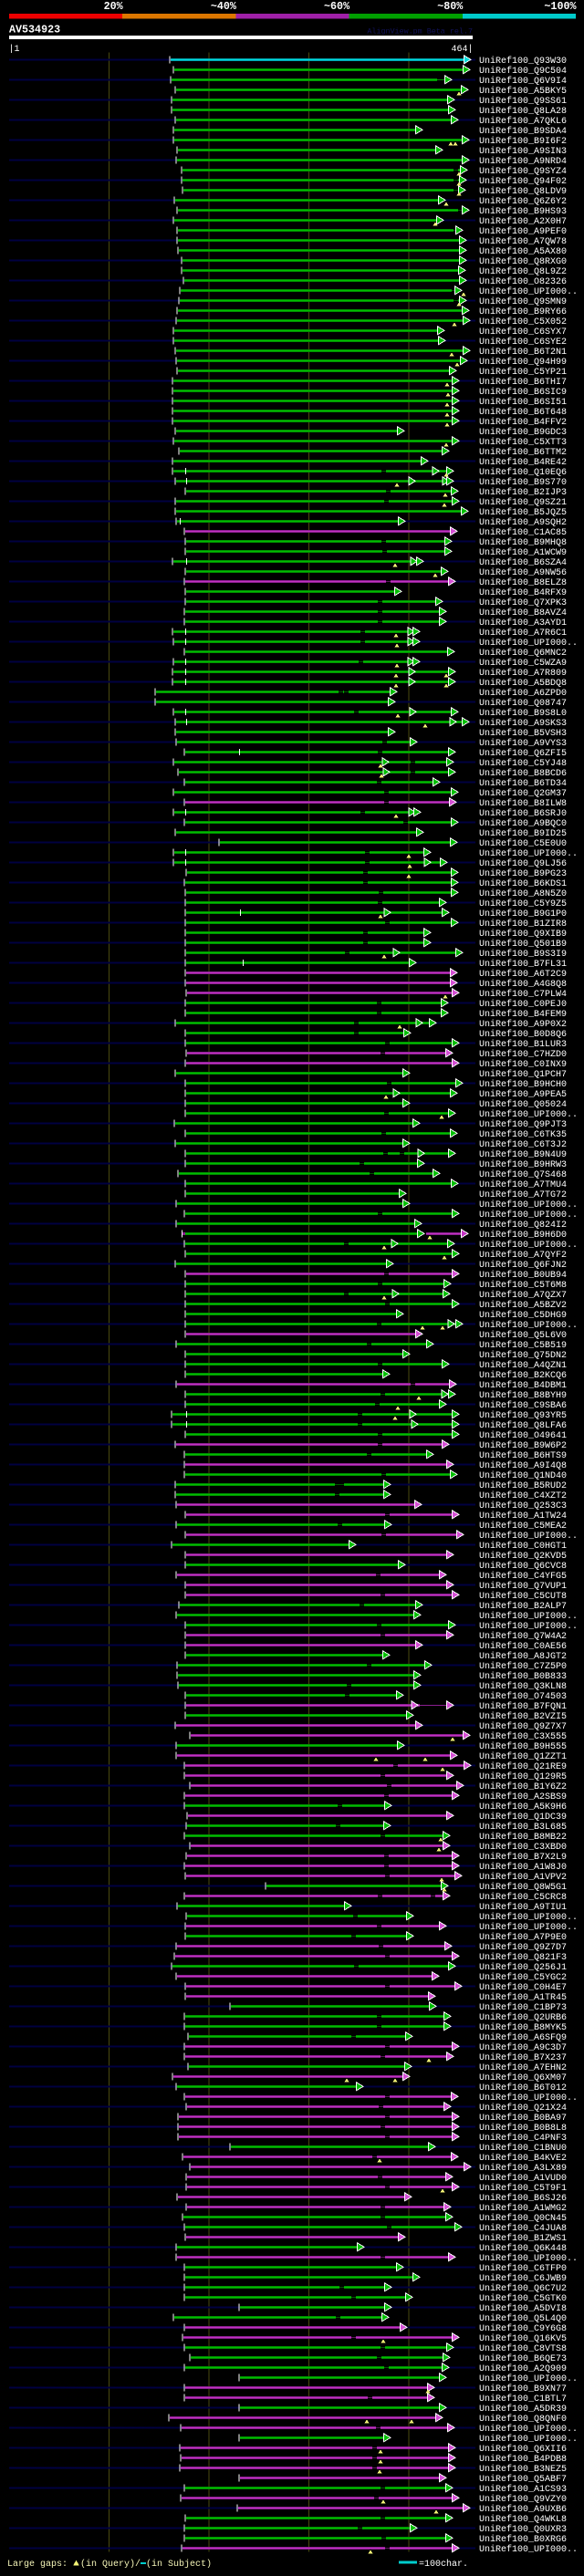 Image resolution: width=584 pixels, height=2576 pixels. What do you see at coordinates (523, 142) in the screenshot?
I see `svg-text: UniRef100_B9I6F2` at bounding box center [523, 142].